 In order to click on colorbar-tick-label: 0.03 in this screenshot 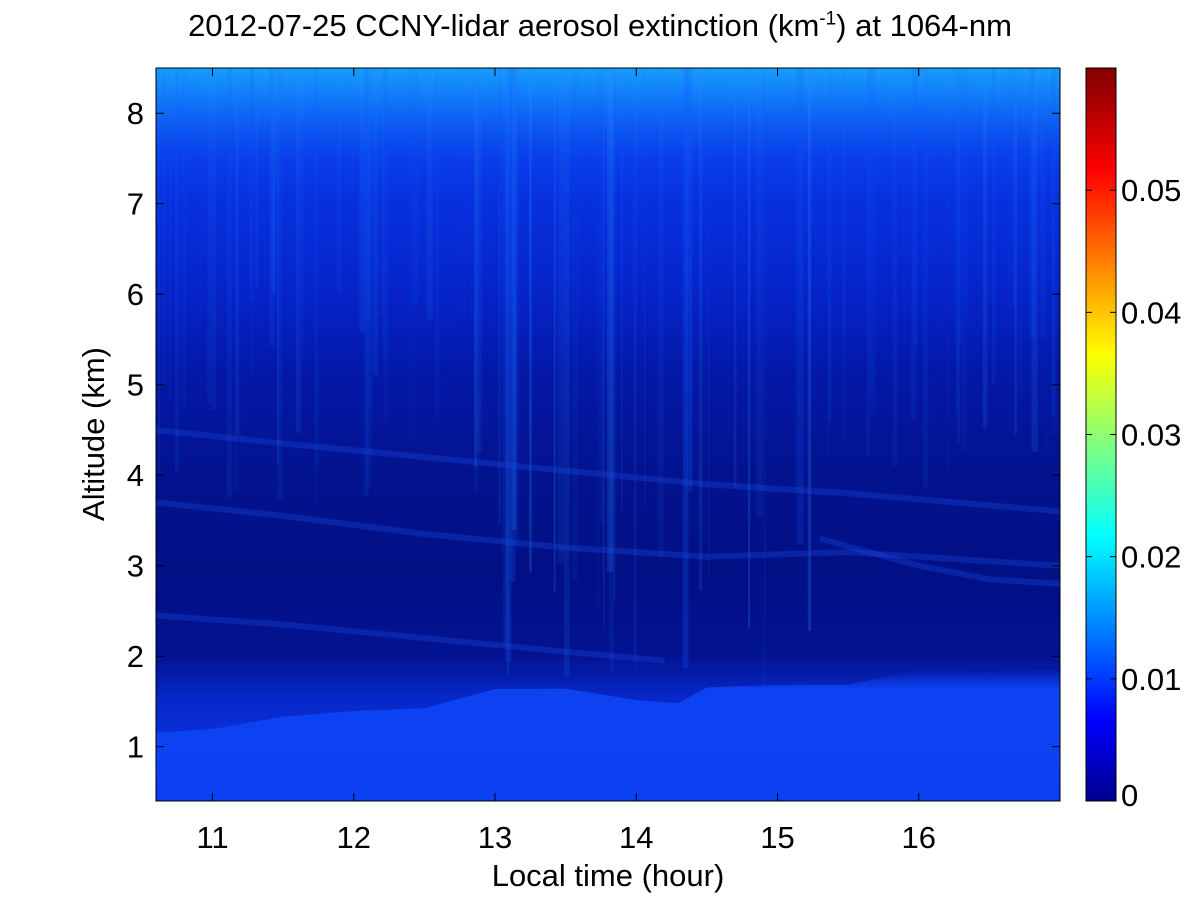, I will do `click(1151, 435)`.